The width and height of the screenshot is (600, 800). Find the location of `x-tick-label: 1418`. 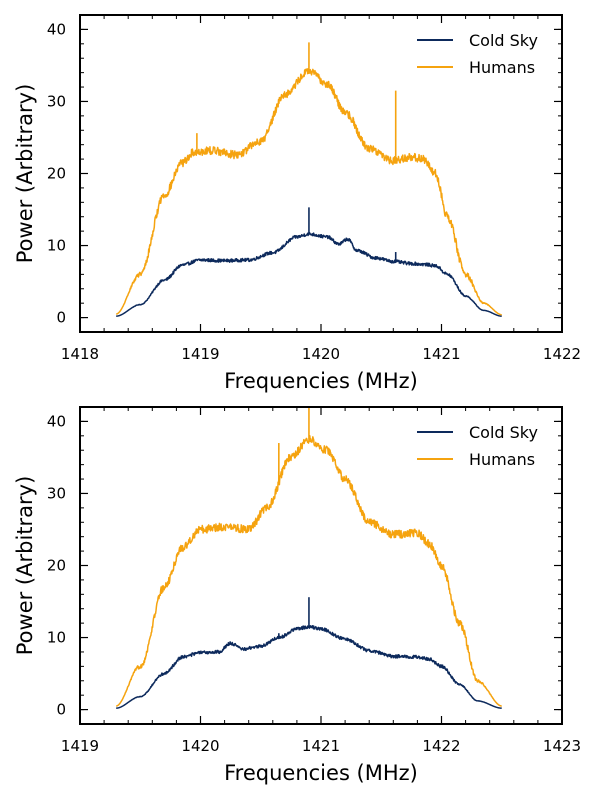

x-tick-label: 1418 is located at coordinates (80, 354).